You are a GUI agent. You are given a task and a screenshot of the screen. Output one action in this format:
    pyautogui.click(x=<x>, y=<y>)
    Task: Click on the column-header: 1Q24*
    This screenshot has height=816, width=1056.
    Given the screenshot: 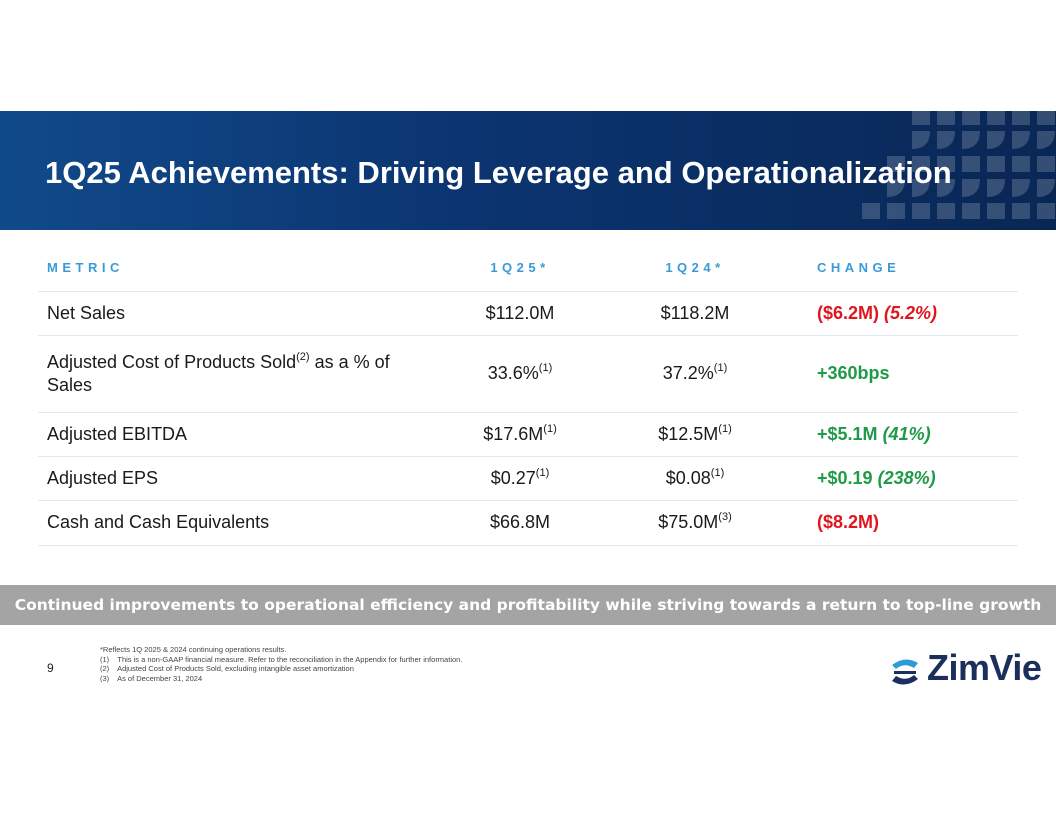 What is the action you would take?
    pyautogui.click(x=695, y=267)
    